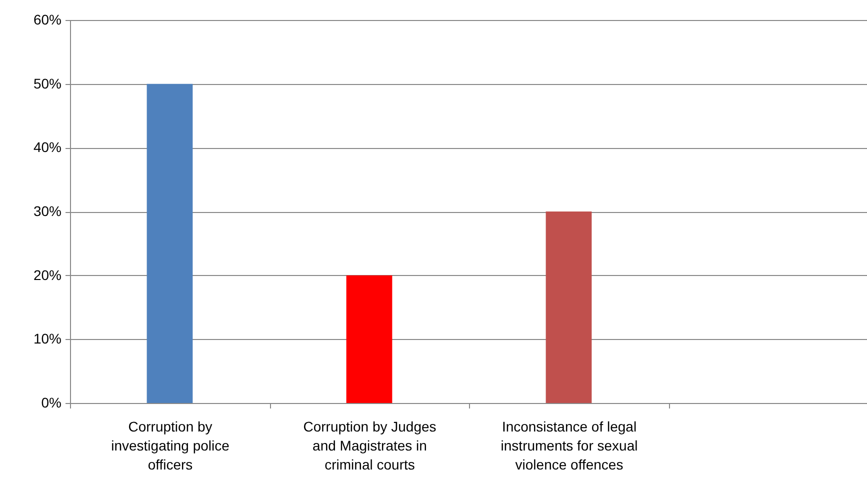 The image size is (867, 495). What do you see at coordinates (47, 338) in the screenshot?
I see `y-tick-label: 10%` at bounding box center [47, 338].